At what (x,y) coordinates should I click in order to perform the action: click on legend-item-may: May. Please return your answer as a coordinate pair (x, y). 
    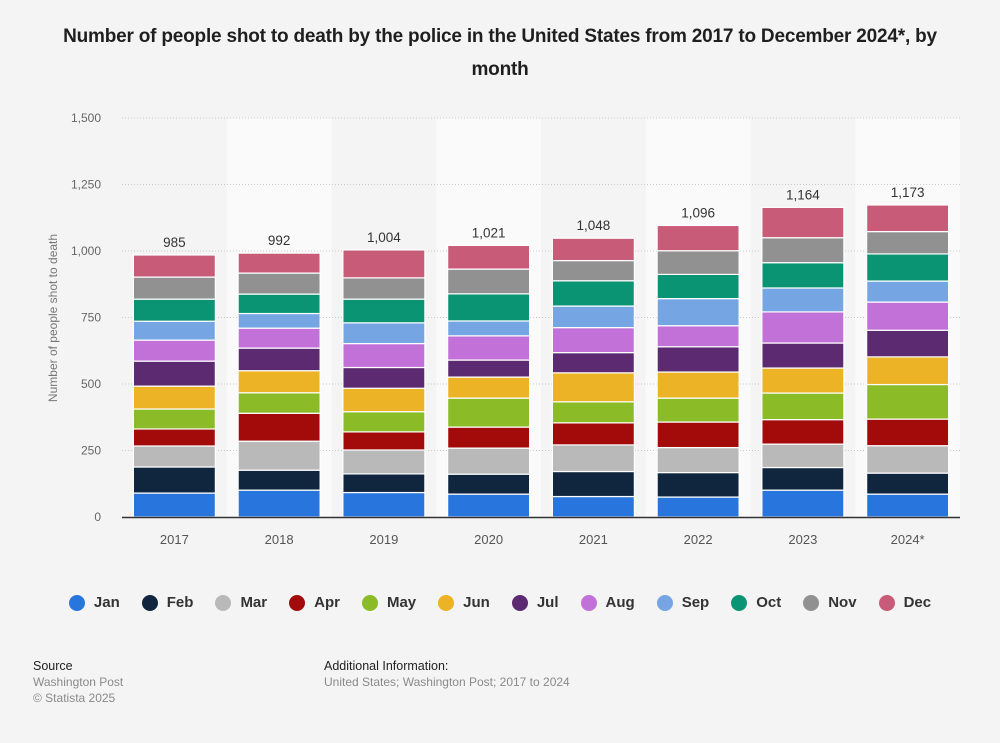
    Looking at the image, I should click on (389, 602).